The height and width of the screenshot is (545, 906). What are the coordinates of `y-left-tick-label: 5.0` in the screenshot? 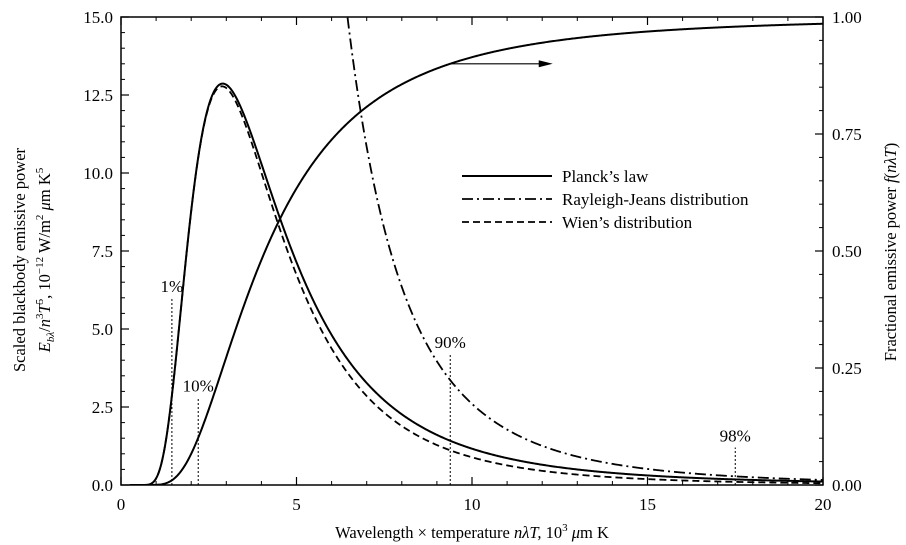 It's located at (102, 329).